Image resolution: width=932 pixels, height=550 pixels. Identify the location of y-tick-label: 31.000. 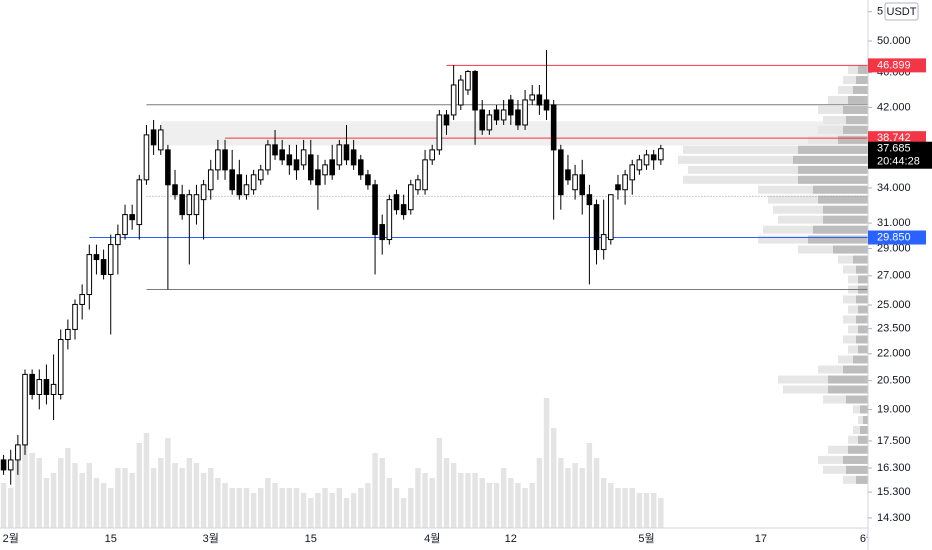
(894, 223).